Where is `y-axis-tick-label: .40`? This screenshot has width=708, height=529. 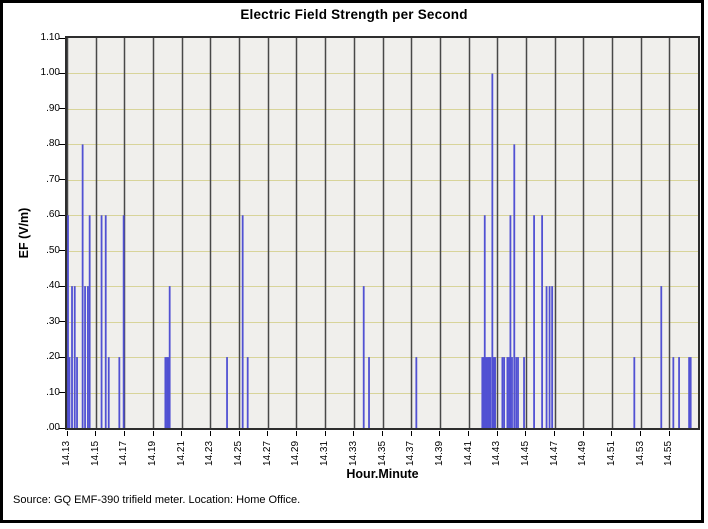
y-axis-tick-label: .40 is located at coordinates (53, 286).